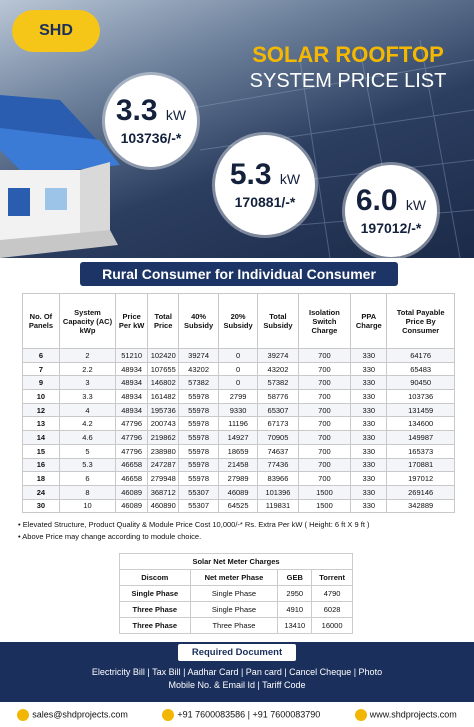 This screenshot has width=474, height=727. What do you see at coordinates (332, 593) in the screenshot?
I see `cell: 4790` at bounding box center [332, 593].